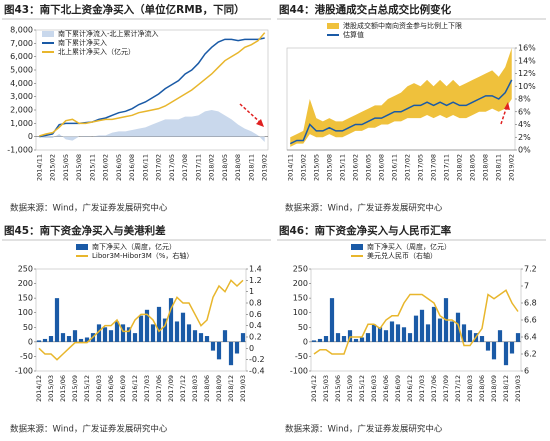  What do you see at coordinates (152, 126) in the screenshot?
I see `area` at bounding box center [152, 126].